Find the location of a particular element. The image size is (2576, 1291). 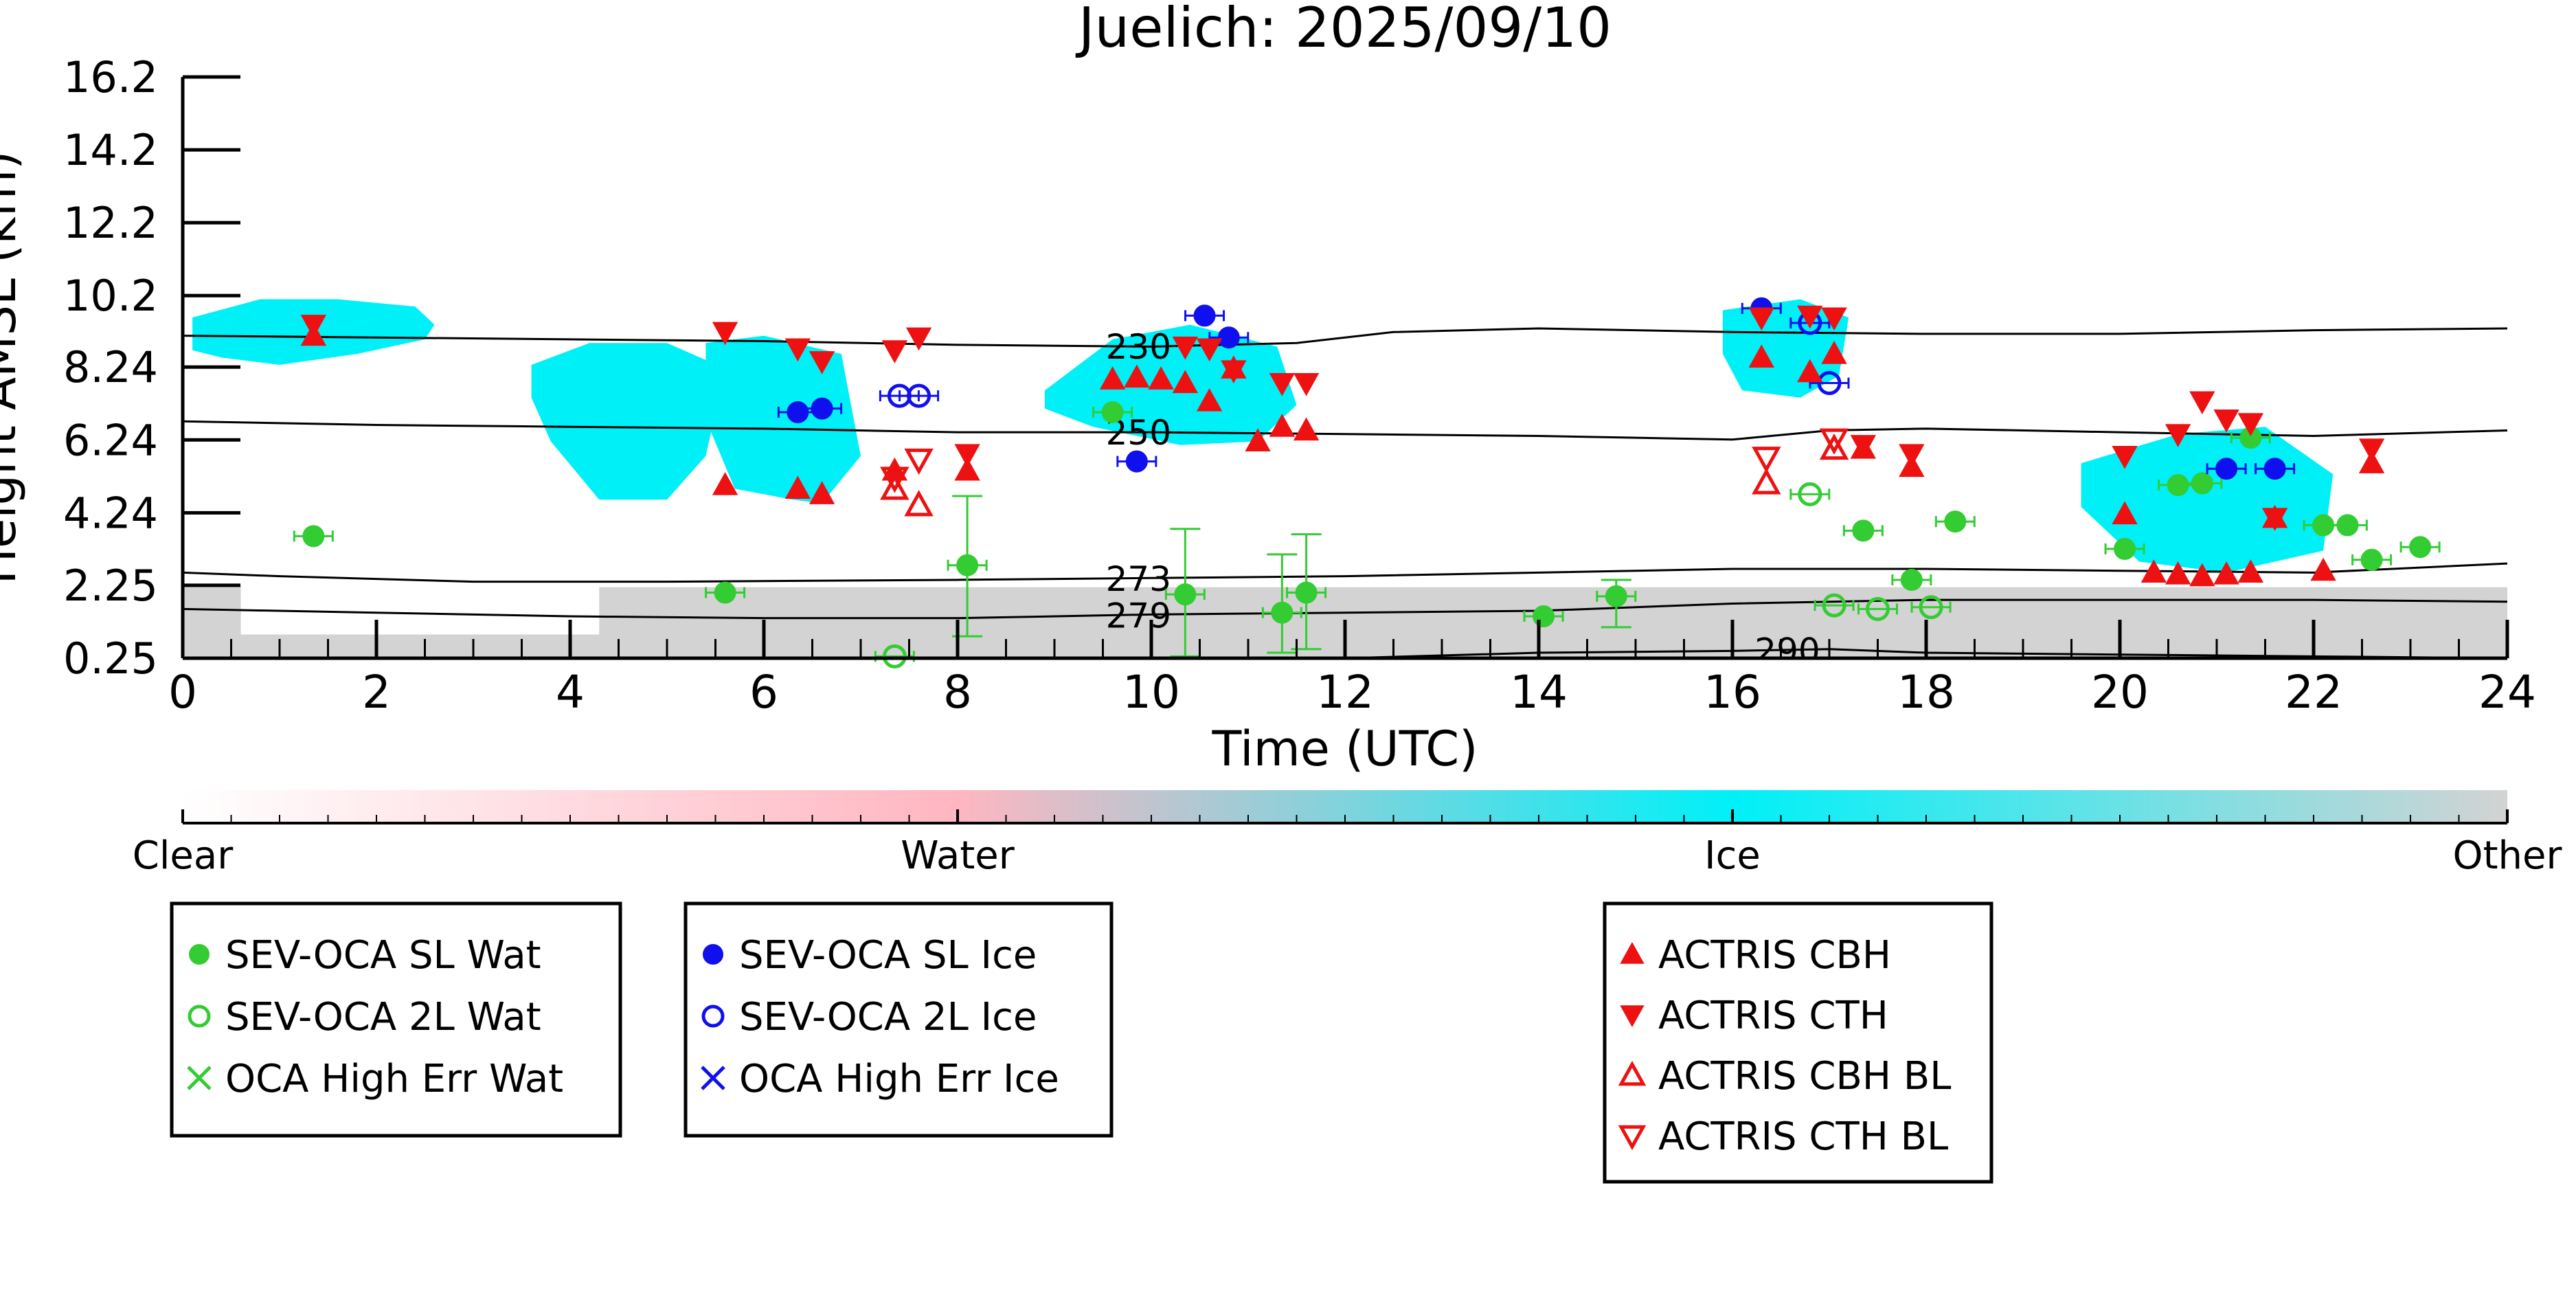

legend-marker-oca-high-err-ice-stroke is located at coordinates (713, 1078).